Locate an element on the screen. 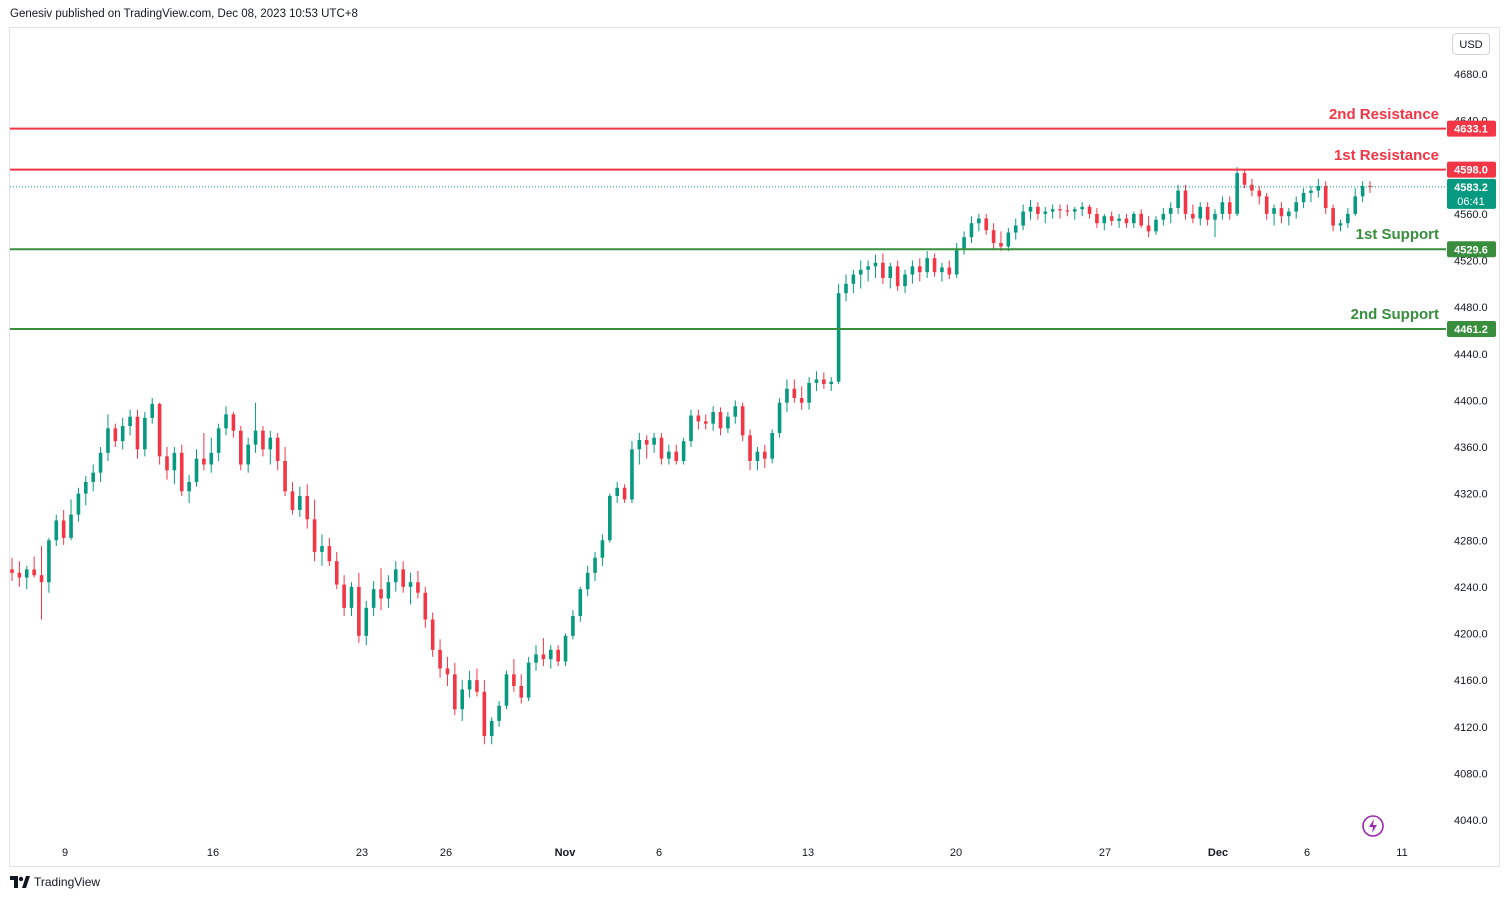  currency-button: USD is located at coordinates (1471, 44).